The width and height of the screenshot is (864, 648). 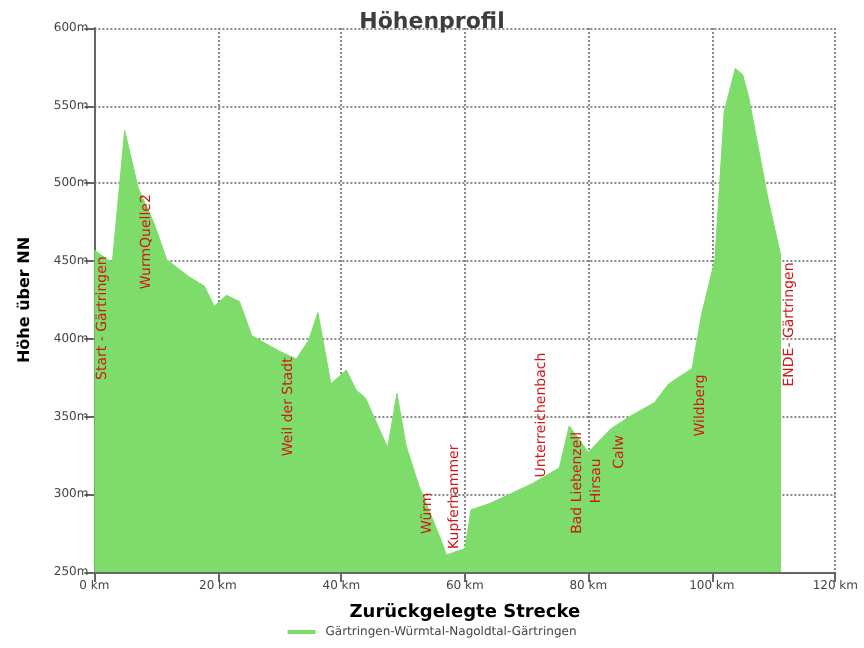 What do you see at coordinates (465, 613) in the screenshot?
I see `x-axis-title: Zurückgelegte Strecke` at bounding box center [465, 613].